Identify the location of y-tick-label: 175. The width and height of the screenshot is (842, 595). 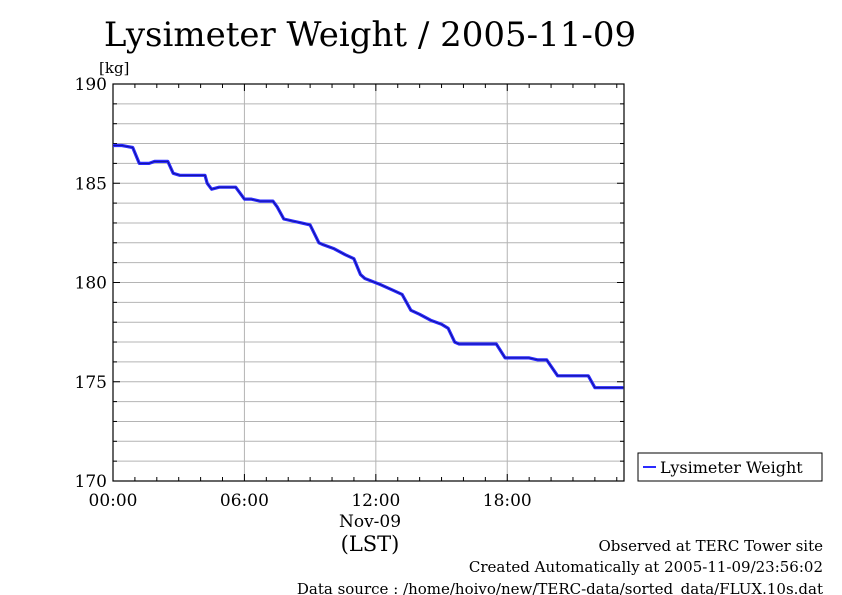
(91, 383).